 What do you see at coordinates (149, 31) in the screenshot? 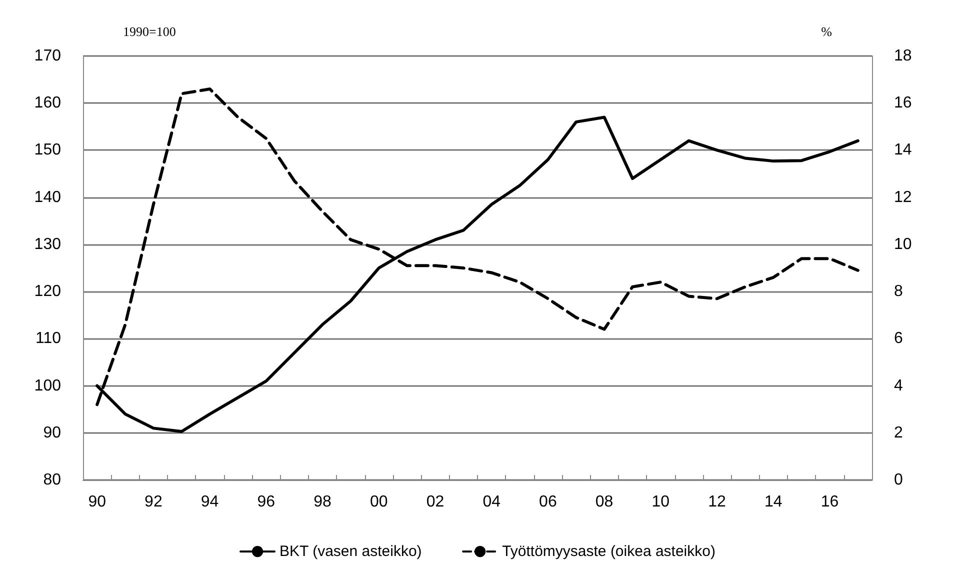
I see `y-axis-title: 1990=100` at bounding box center [149, 31].